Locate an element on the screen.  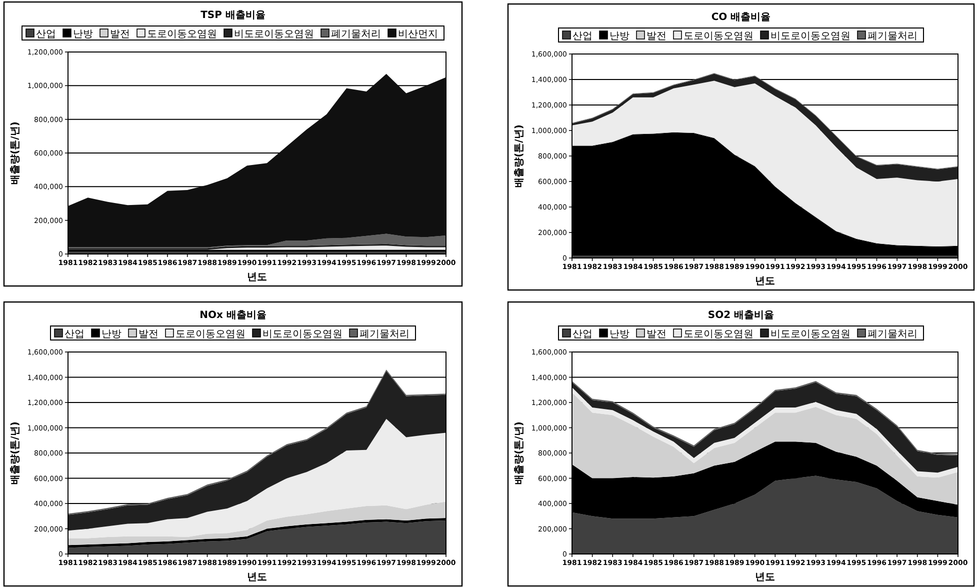
chart-title: NOx 배출비율 is located at coordinates (233, 315).